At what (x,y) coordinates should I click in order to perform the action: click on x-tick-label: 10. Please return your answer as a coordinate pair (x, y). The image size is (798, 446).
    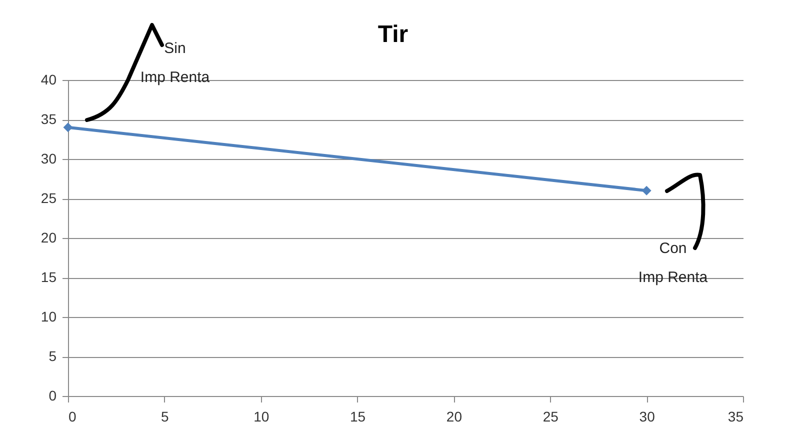
    Looking at the image, I should click on (262, 416).